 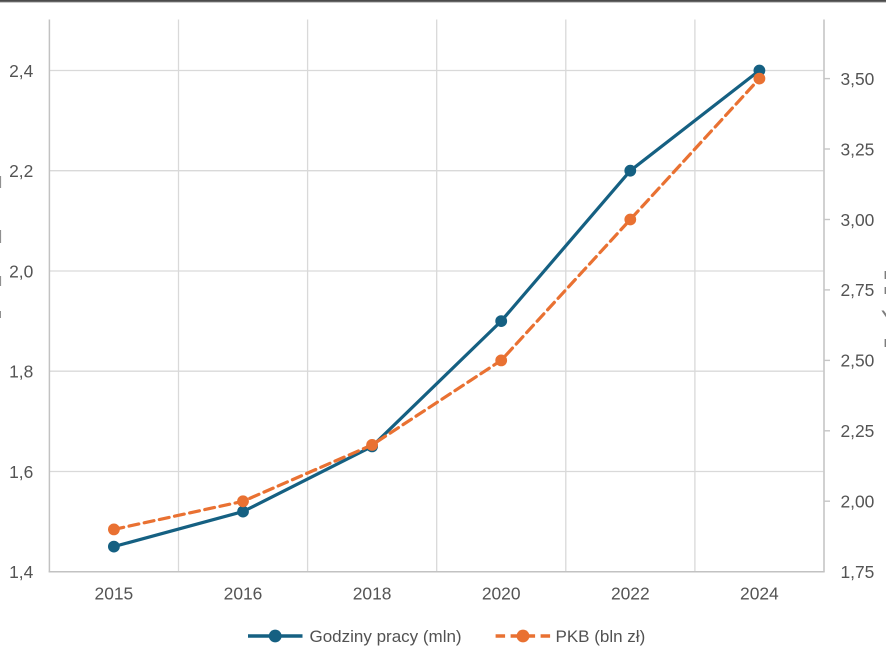 What do you see at coordinates (501, 593) in the screenshot?
I see `svg-text: 2020` at bounding box center [501, 593].